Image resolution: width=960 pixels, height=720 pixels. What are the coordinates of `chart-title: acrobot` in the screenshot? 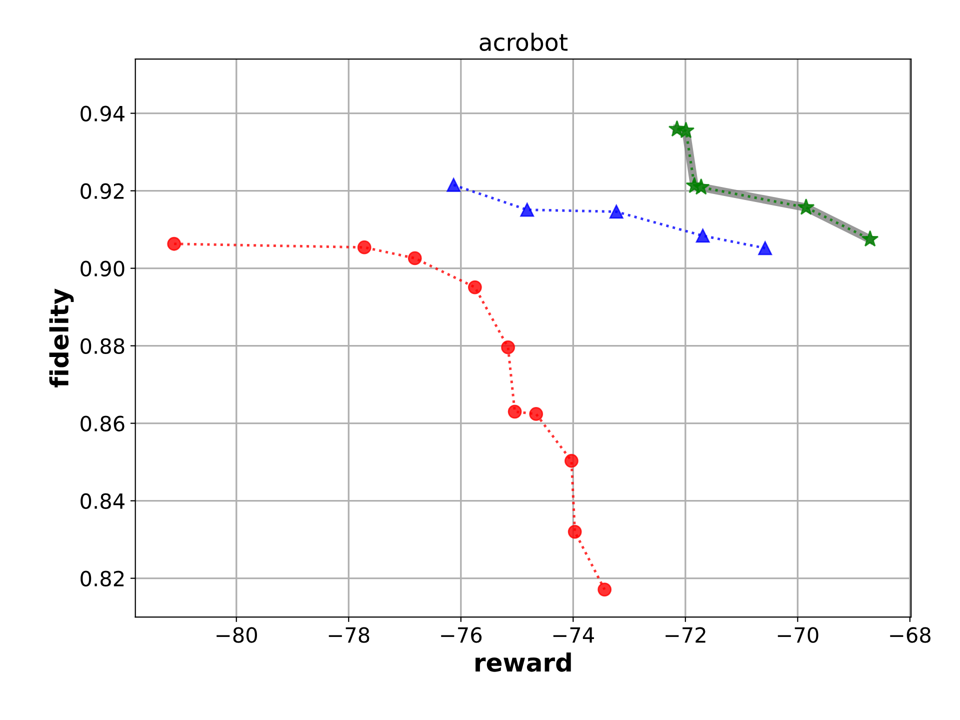 It's located at (524, 42).